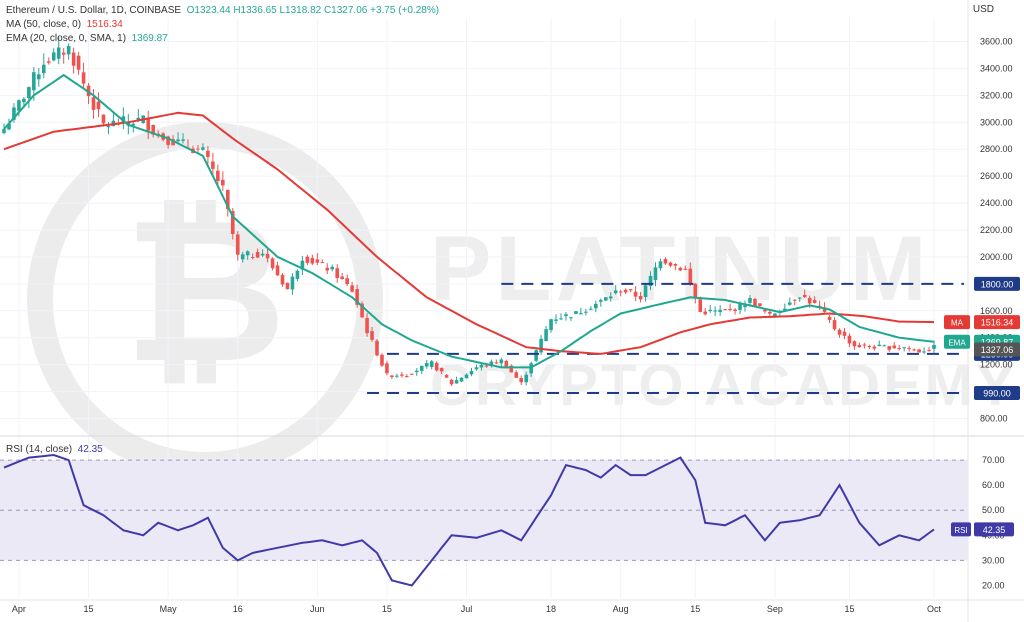 This screenshot has width=1024, height=622. What do you see at coordinates (477, 609) in the screenshot?
I see `time-axis: Apr 15 May 16 Jun 15 Jul 18 Aug 15 Sep 15 Oct` at bounding box center [477, 609].